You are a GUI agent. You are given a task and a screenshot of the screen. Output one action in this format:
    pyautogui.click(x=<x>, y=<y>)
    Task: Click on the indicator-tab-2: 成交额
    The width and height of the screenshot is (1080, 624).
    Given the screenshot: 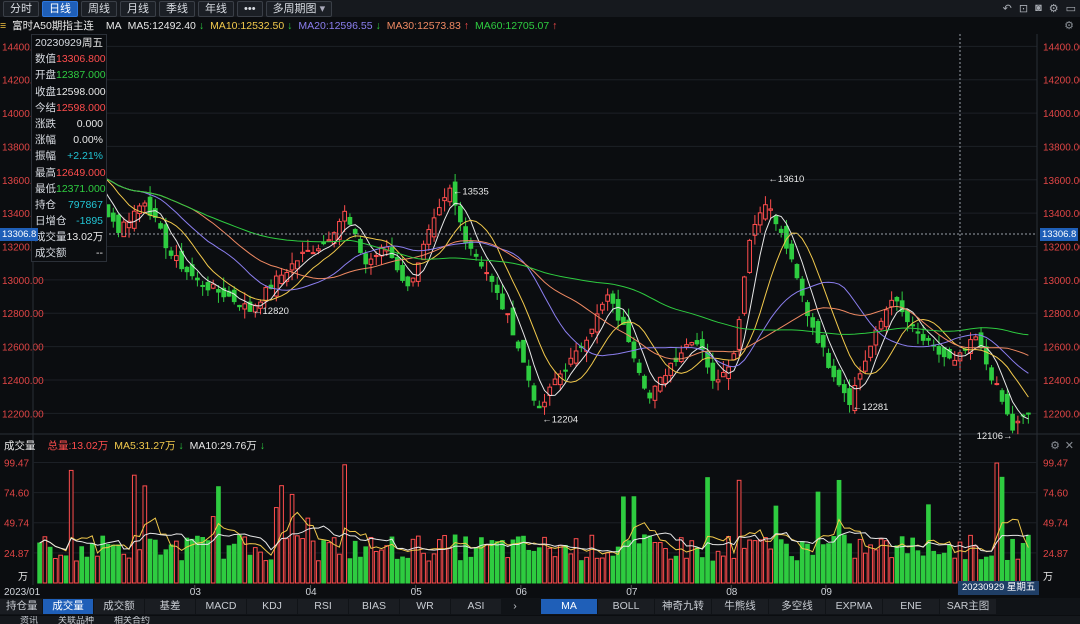 What is the action you would take?
    pyautogui.click(x=119, y=606)
    